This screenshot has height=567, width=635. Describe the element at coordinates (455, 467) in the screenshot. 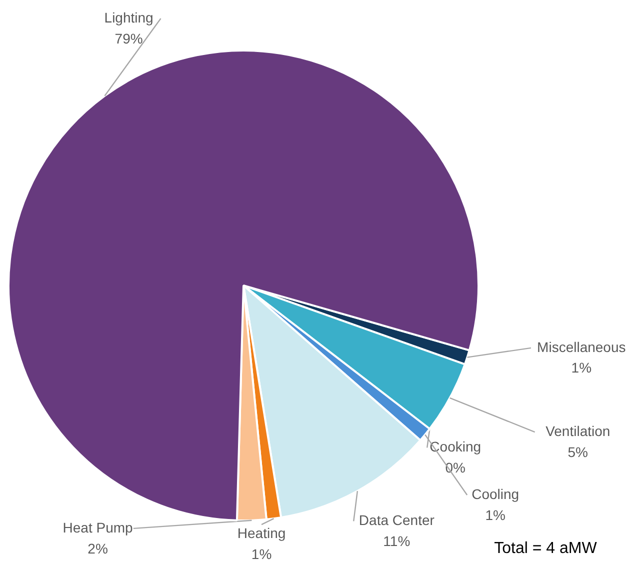

I see `text: 0%` at that location.